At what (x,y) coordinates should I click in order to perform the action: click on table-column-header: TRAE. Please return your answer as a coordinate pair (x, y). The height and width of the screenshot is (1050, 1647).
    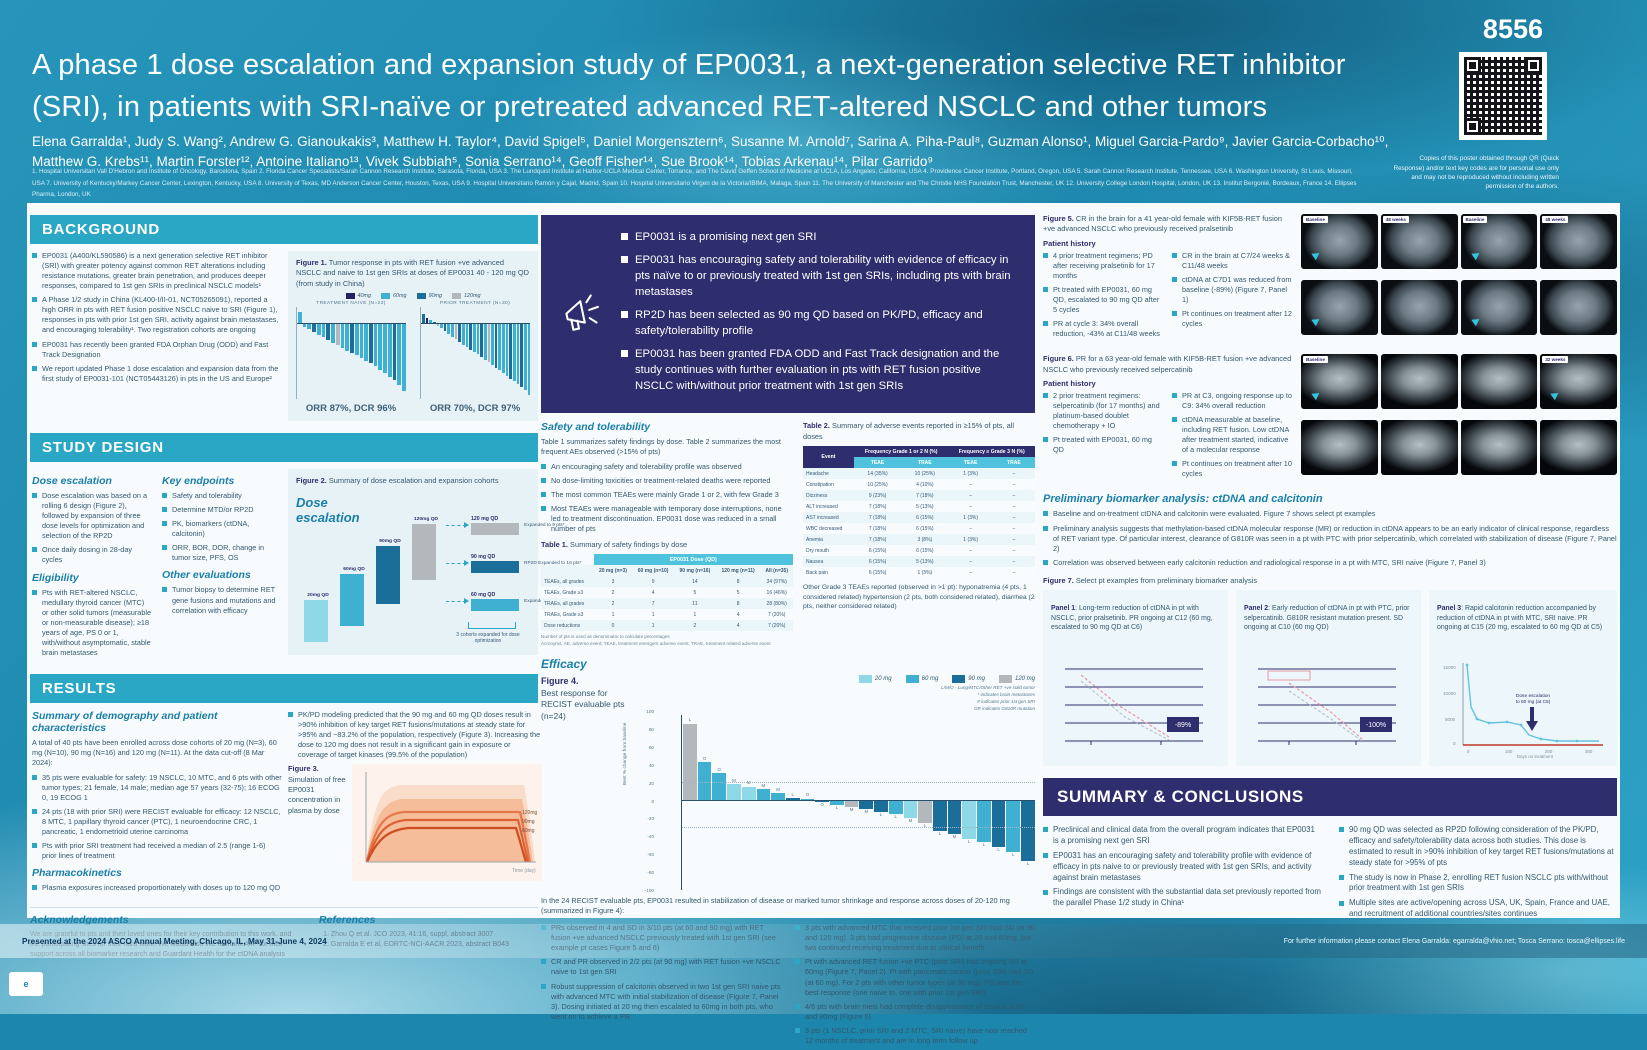
    Looking at the image, I should click on (1013, 462).